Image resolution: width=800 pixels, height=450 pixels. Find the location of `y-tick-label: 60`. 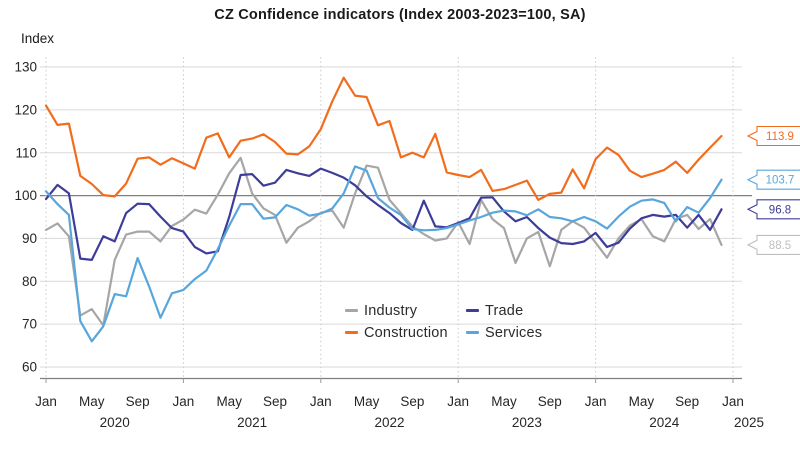

y-tick-label: 60 is located at coordinates (29, 367).